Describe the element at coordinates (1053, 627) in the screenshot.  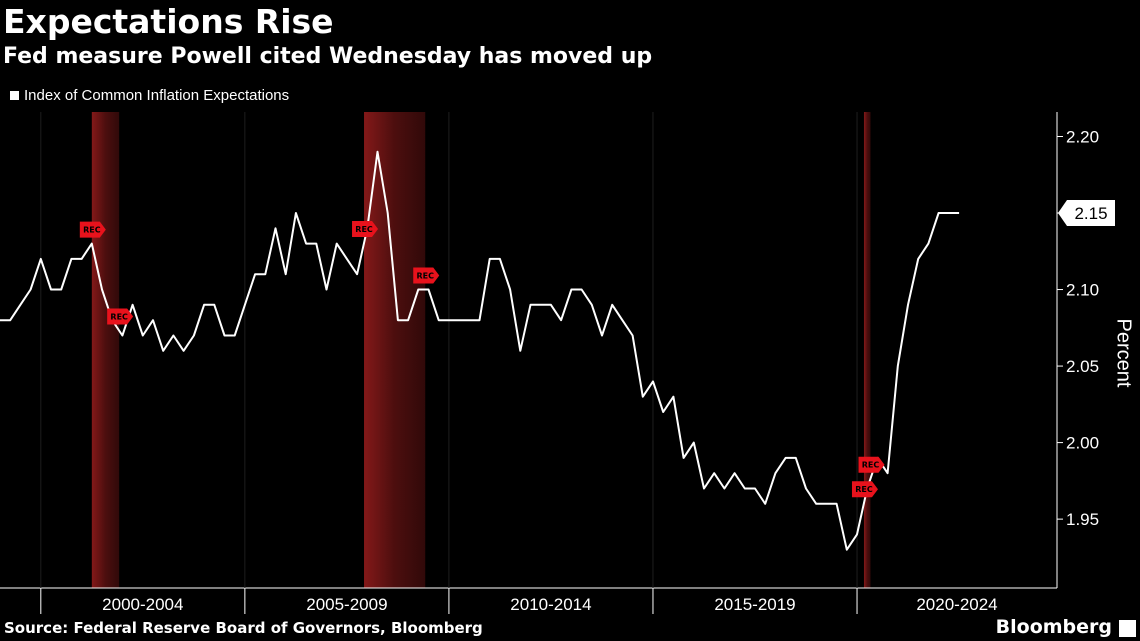
I see `brand-logo: Bloomberg` at that location.